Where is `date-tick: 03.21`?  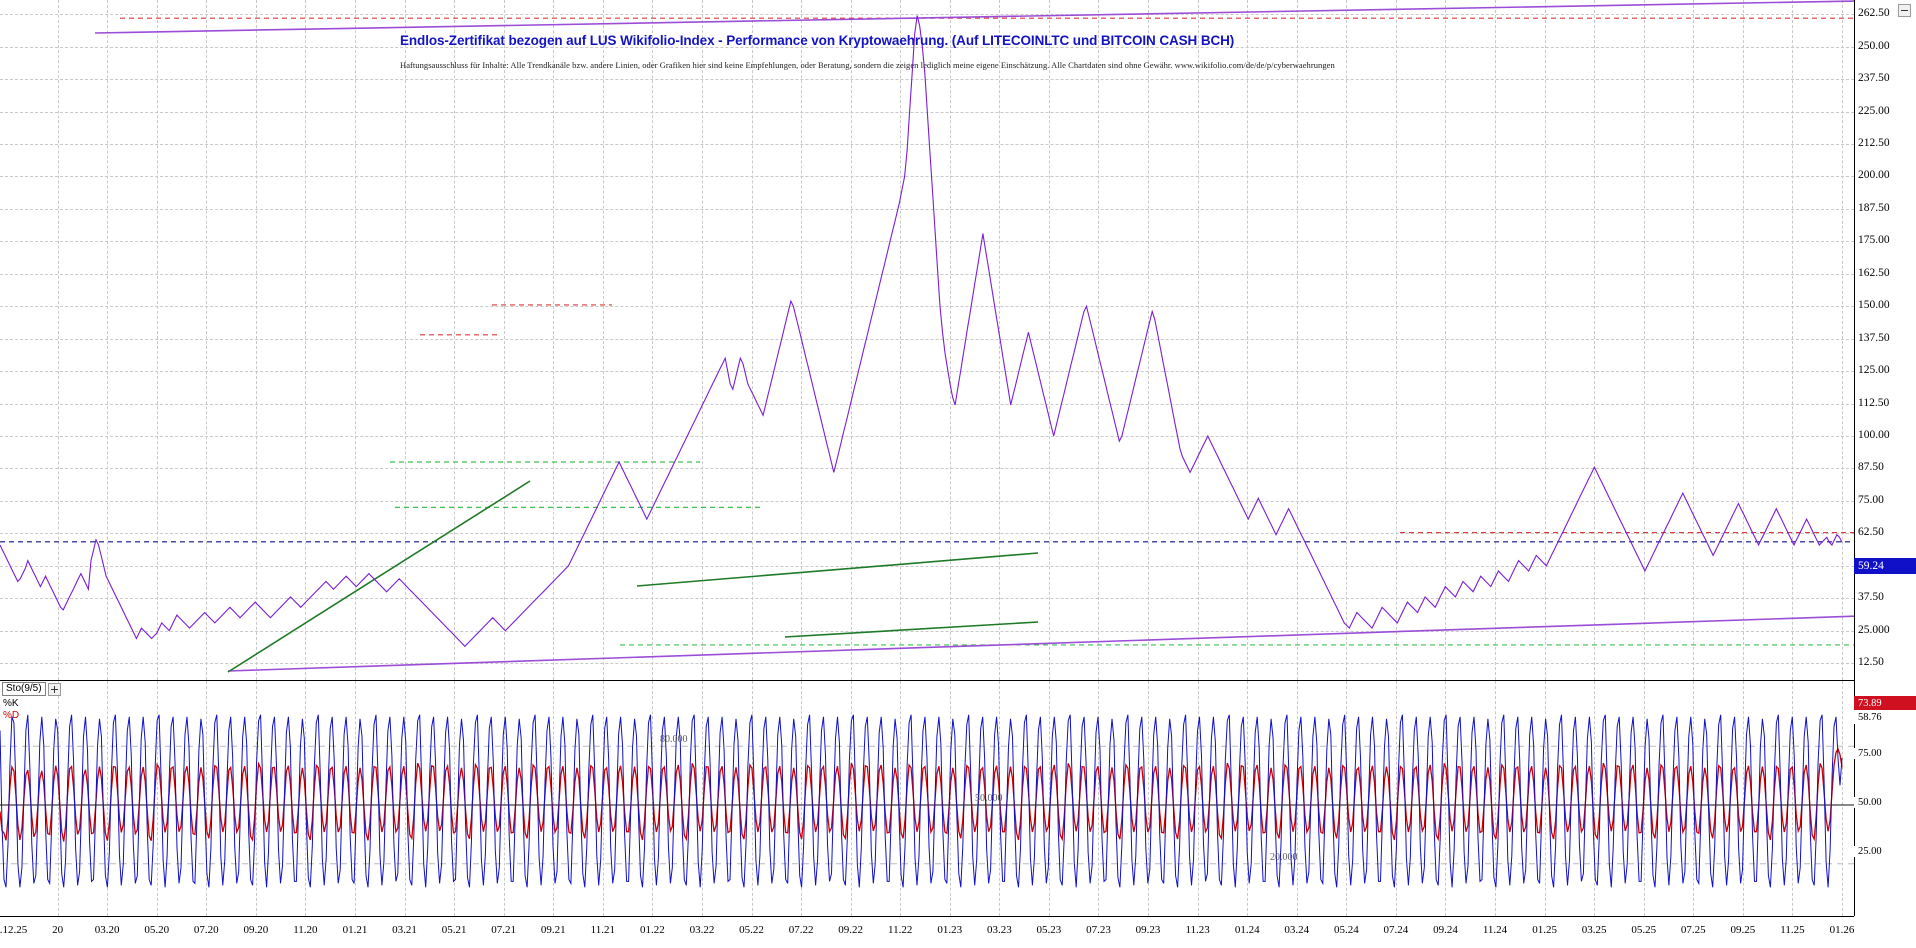 date-tick: 03.21 is located at coordinates (404, 930).